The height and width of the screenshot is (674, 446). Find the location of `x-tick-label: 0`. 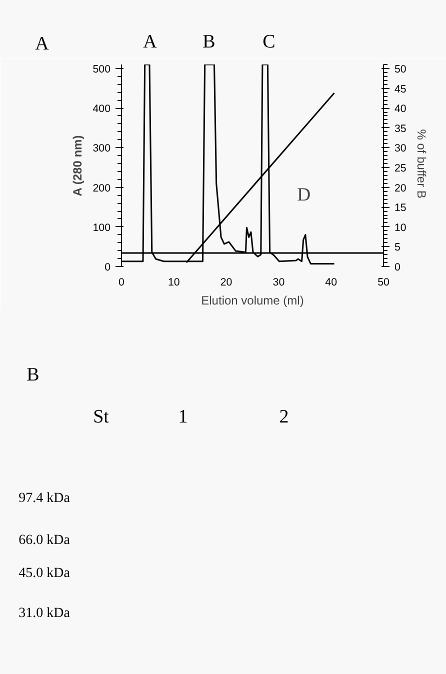

x-tick-label: 0 is located at coordinates (121, 282).